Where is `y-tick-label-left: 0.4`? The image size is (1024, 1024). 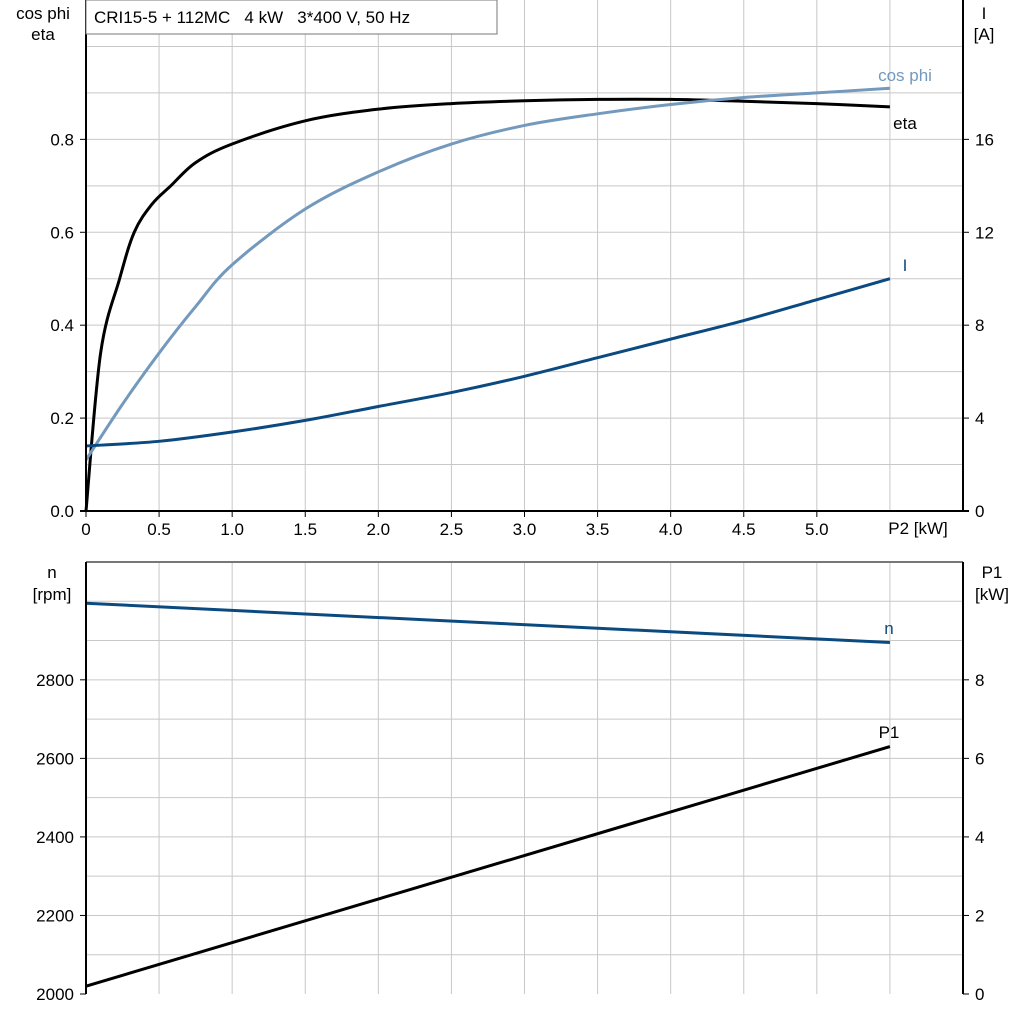 y-tick-label-left: 0.4 is located at coordinates (62, 325).